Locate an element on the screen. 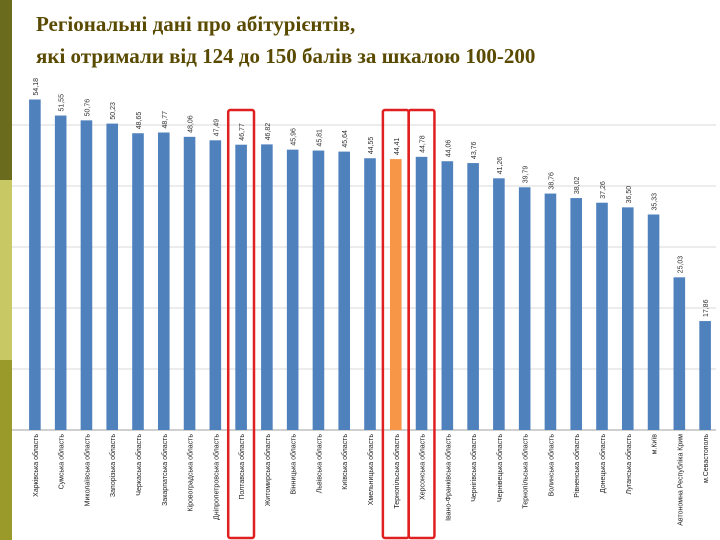 The width and height of the screenshot is (720, 540). bar-value-label: 36,50 is located at coordinates (629, 195).